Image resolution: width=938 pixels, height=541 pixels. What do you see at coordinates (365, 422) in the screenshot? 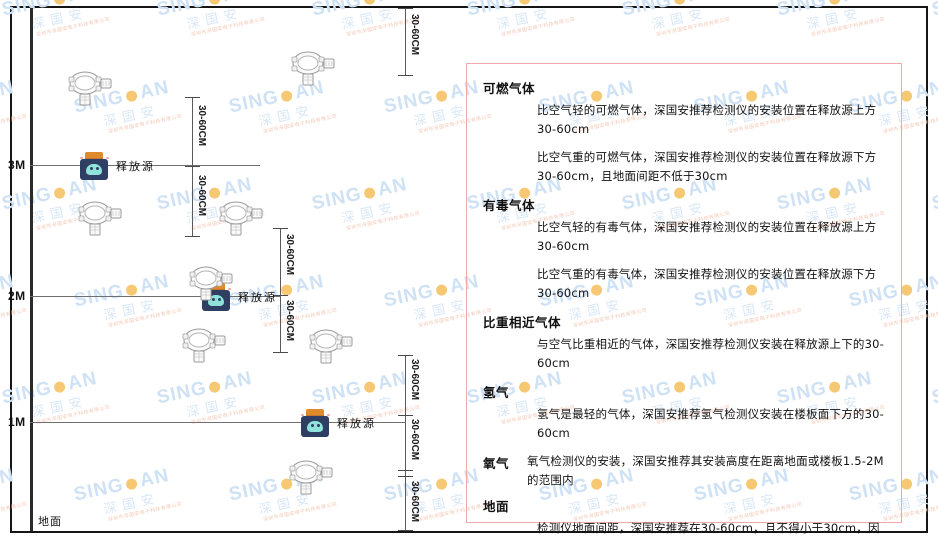
I see `leader-line-1m` at bounding box center [365, 422].